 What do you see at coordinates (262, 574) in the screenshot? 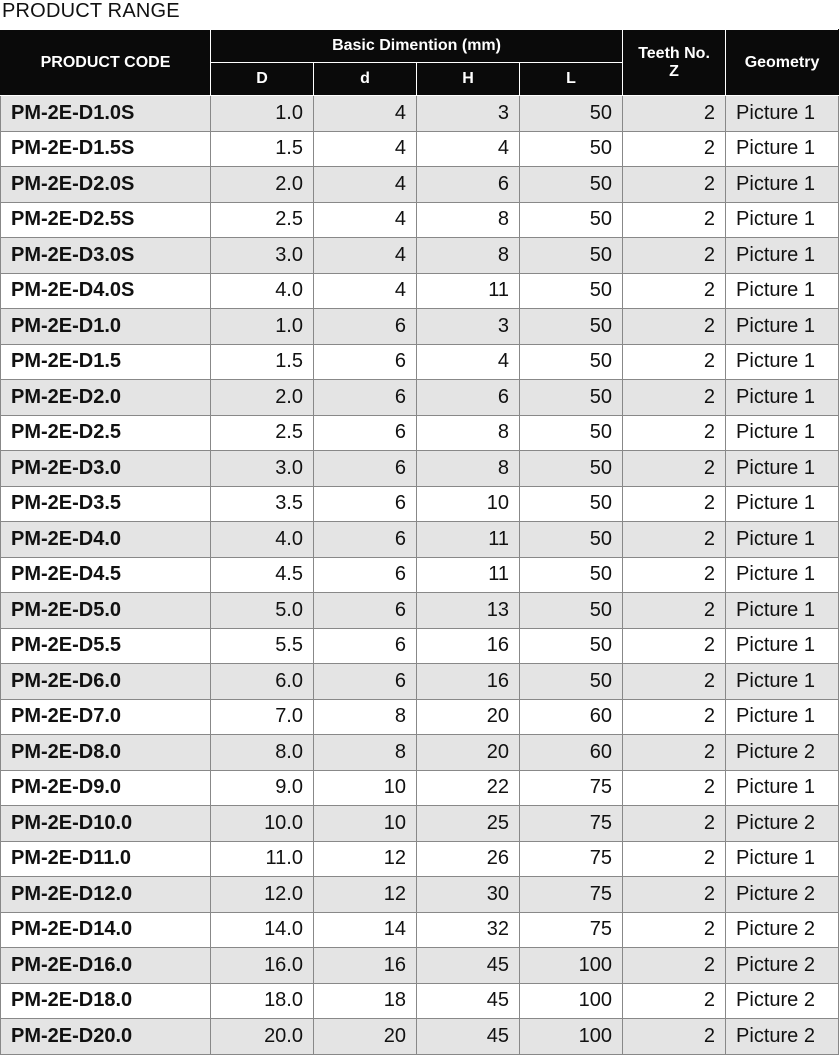
I see `cell-D: 4.5` at bounding box center [262, 574].